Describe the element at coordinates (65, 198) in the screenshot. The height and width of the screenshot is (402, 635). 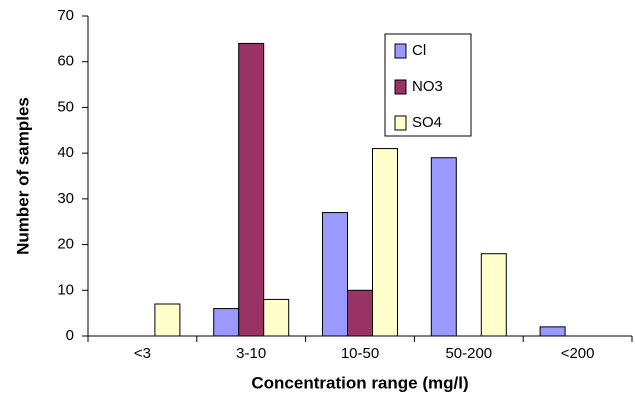
I see `y-tick-label: 30` at that location.